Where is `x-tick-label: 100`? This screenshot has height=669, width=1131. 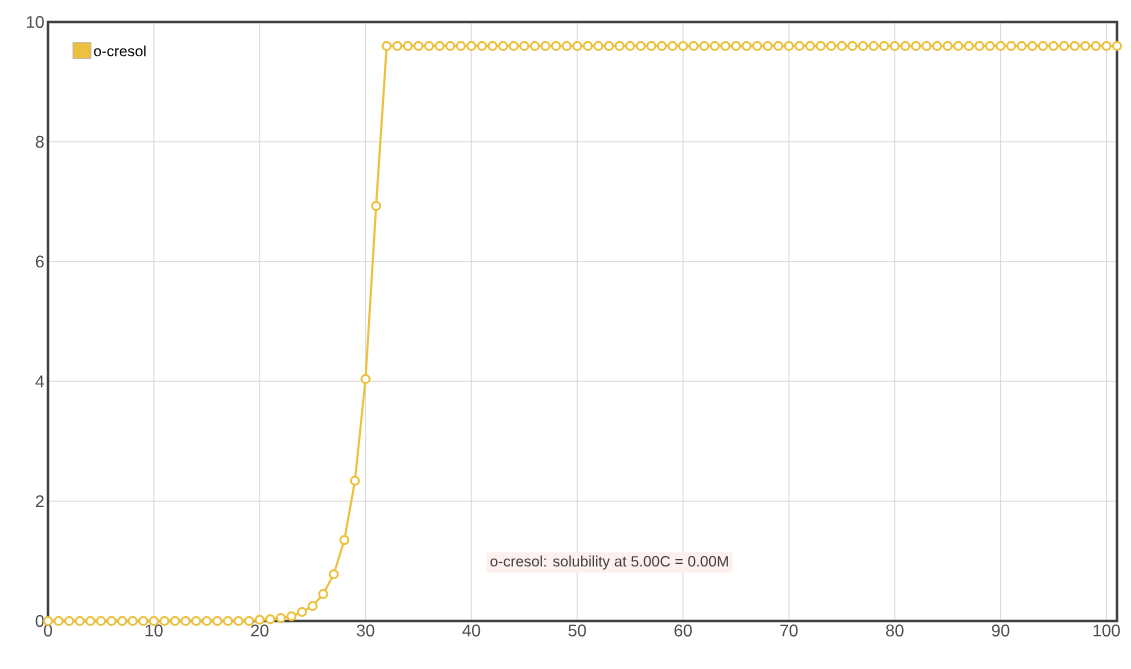 x-tick-label: 100 is located at coordinates (1106, 630).